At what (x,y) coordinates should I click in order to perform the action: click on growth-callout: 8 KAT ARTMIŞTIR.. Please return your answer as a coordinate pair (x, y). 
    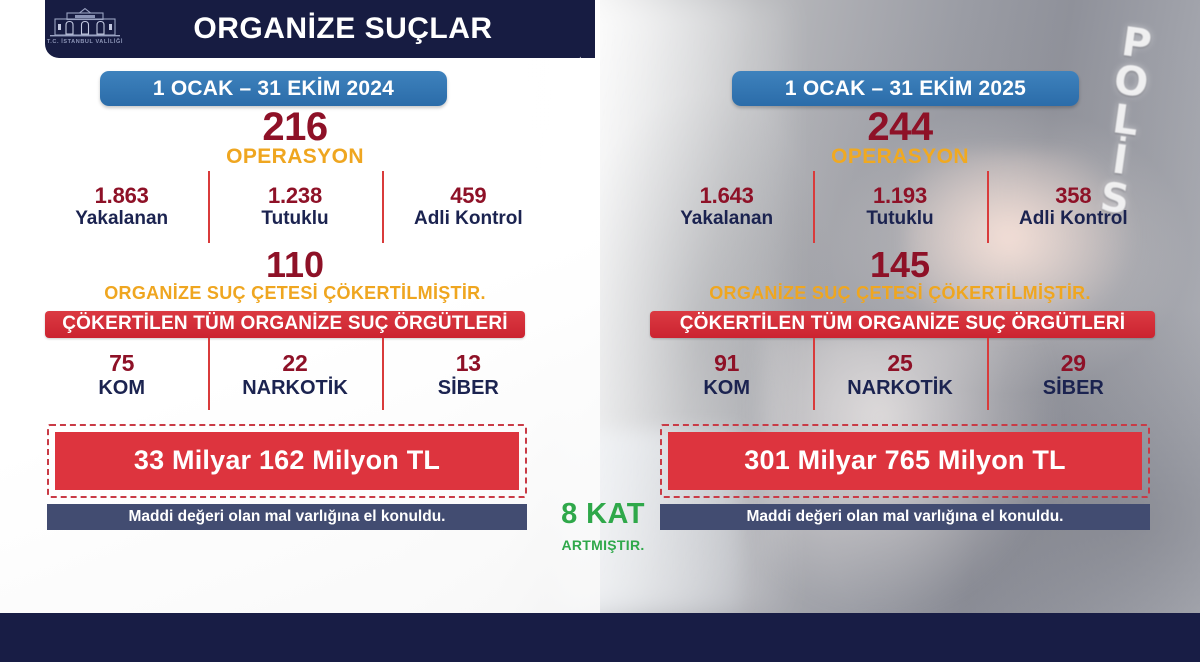
    Looking at the image, I should click on (603, 525).